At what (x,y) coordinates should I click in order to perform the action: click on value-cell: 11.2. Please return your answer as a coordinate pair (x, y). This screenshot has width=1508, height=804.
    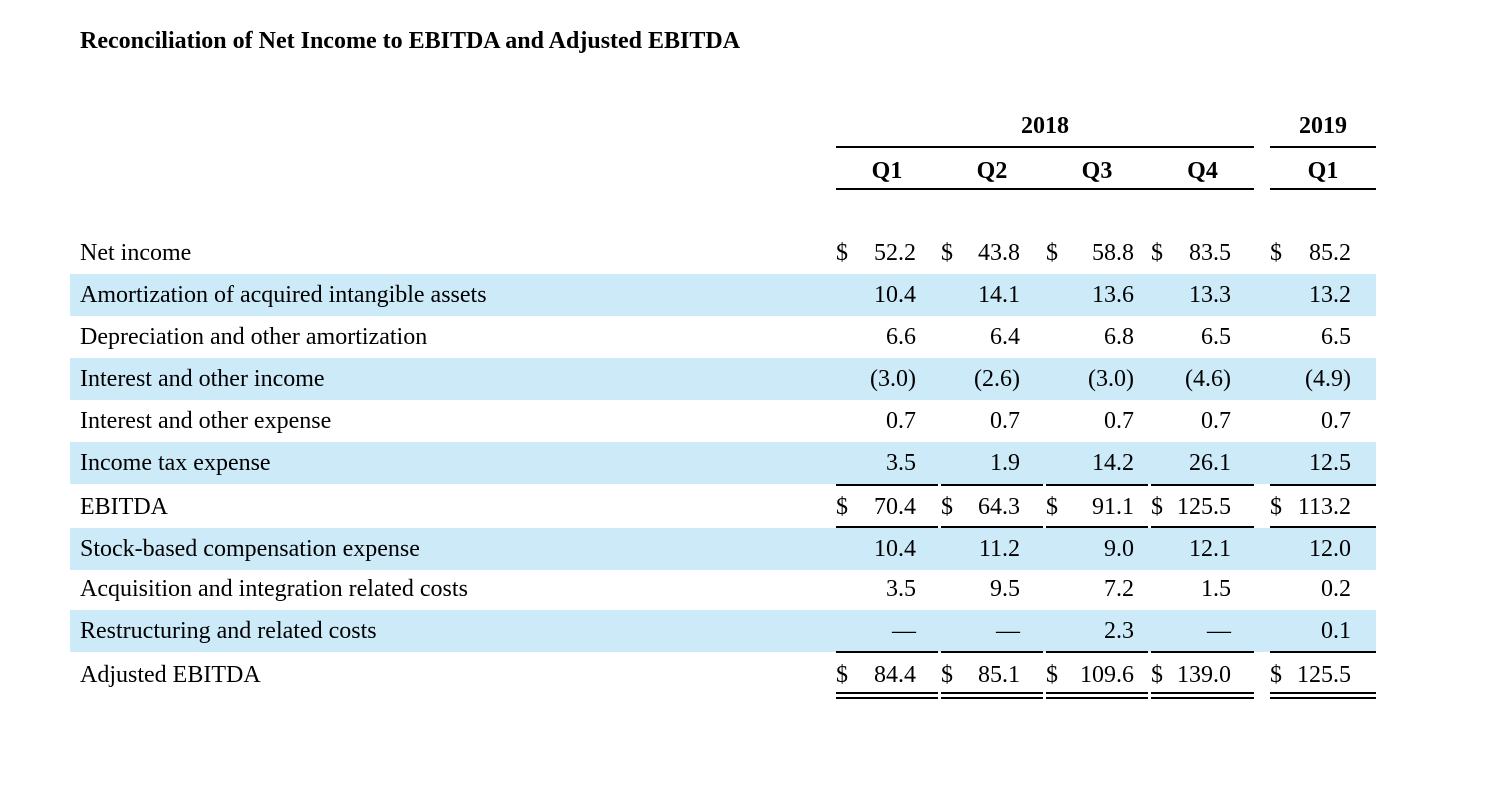
    Looking at the image, I should click on (999, 549).